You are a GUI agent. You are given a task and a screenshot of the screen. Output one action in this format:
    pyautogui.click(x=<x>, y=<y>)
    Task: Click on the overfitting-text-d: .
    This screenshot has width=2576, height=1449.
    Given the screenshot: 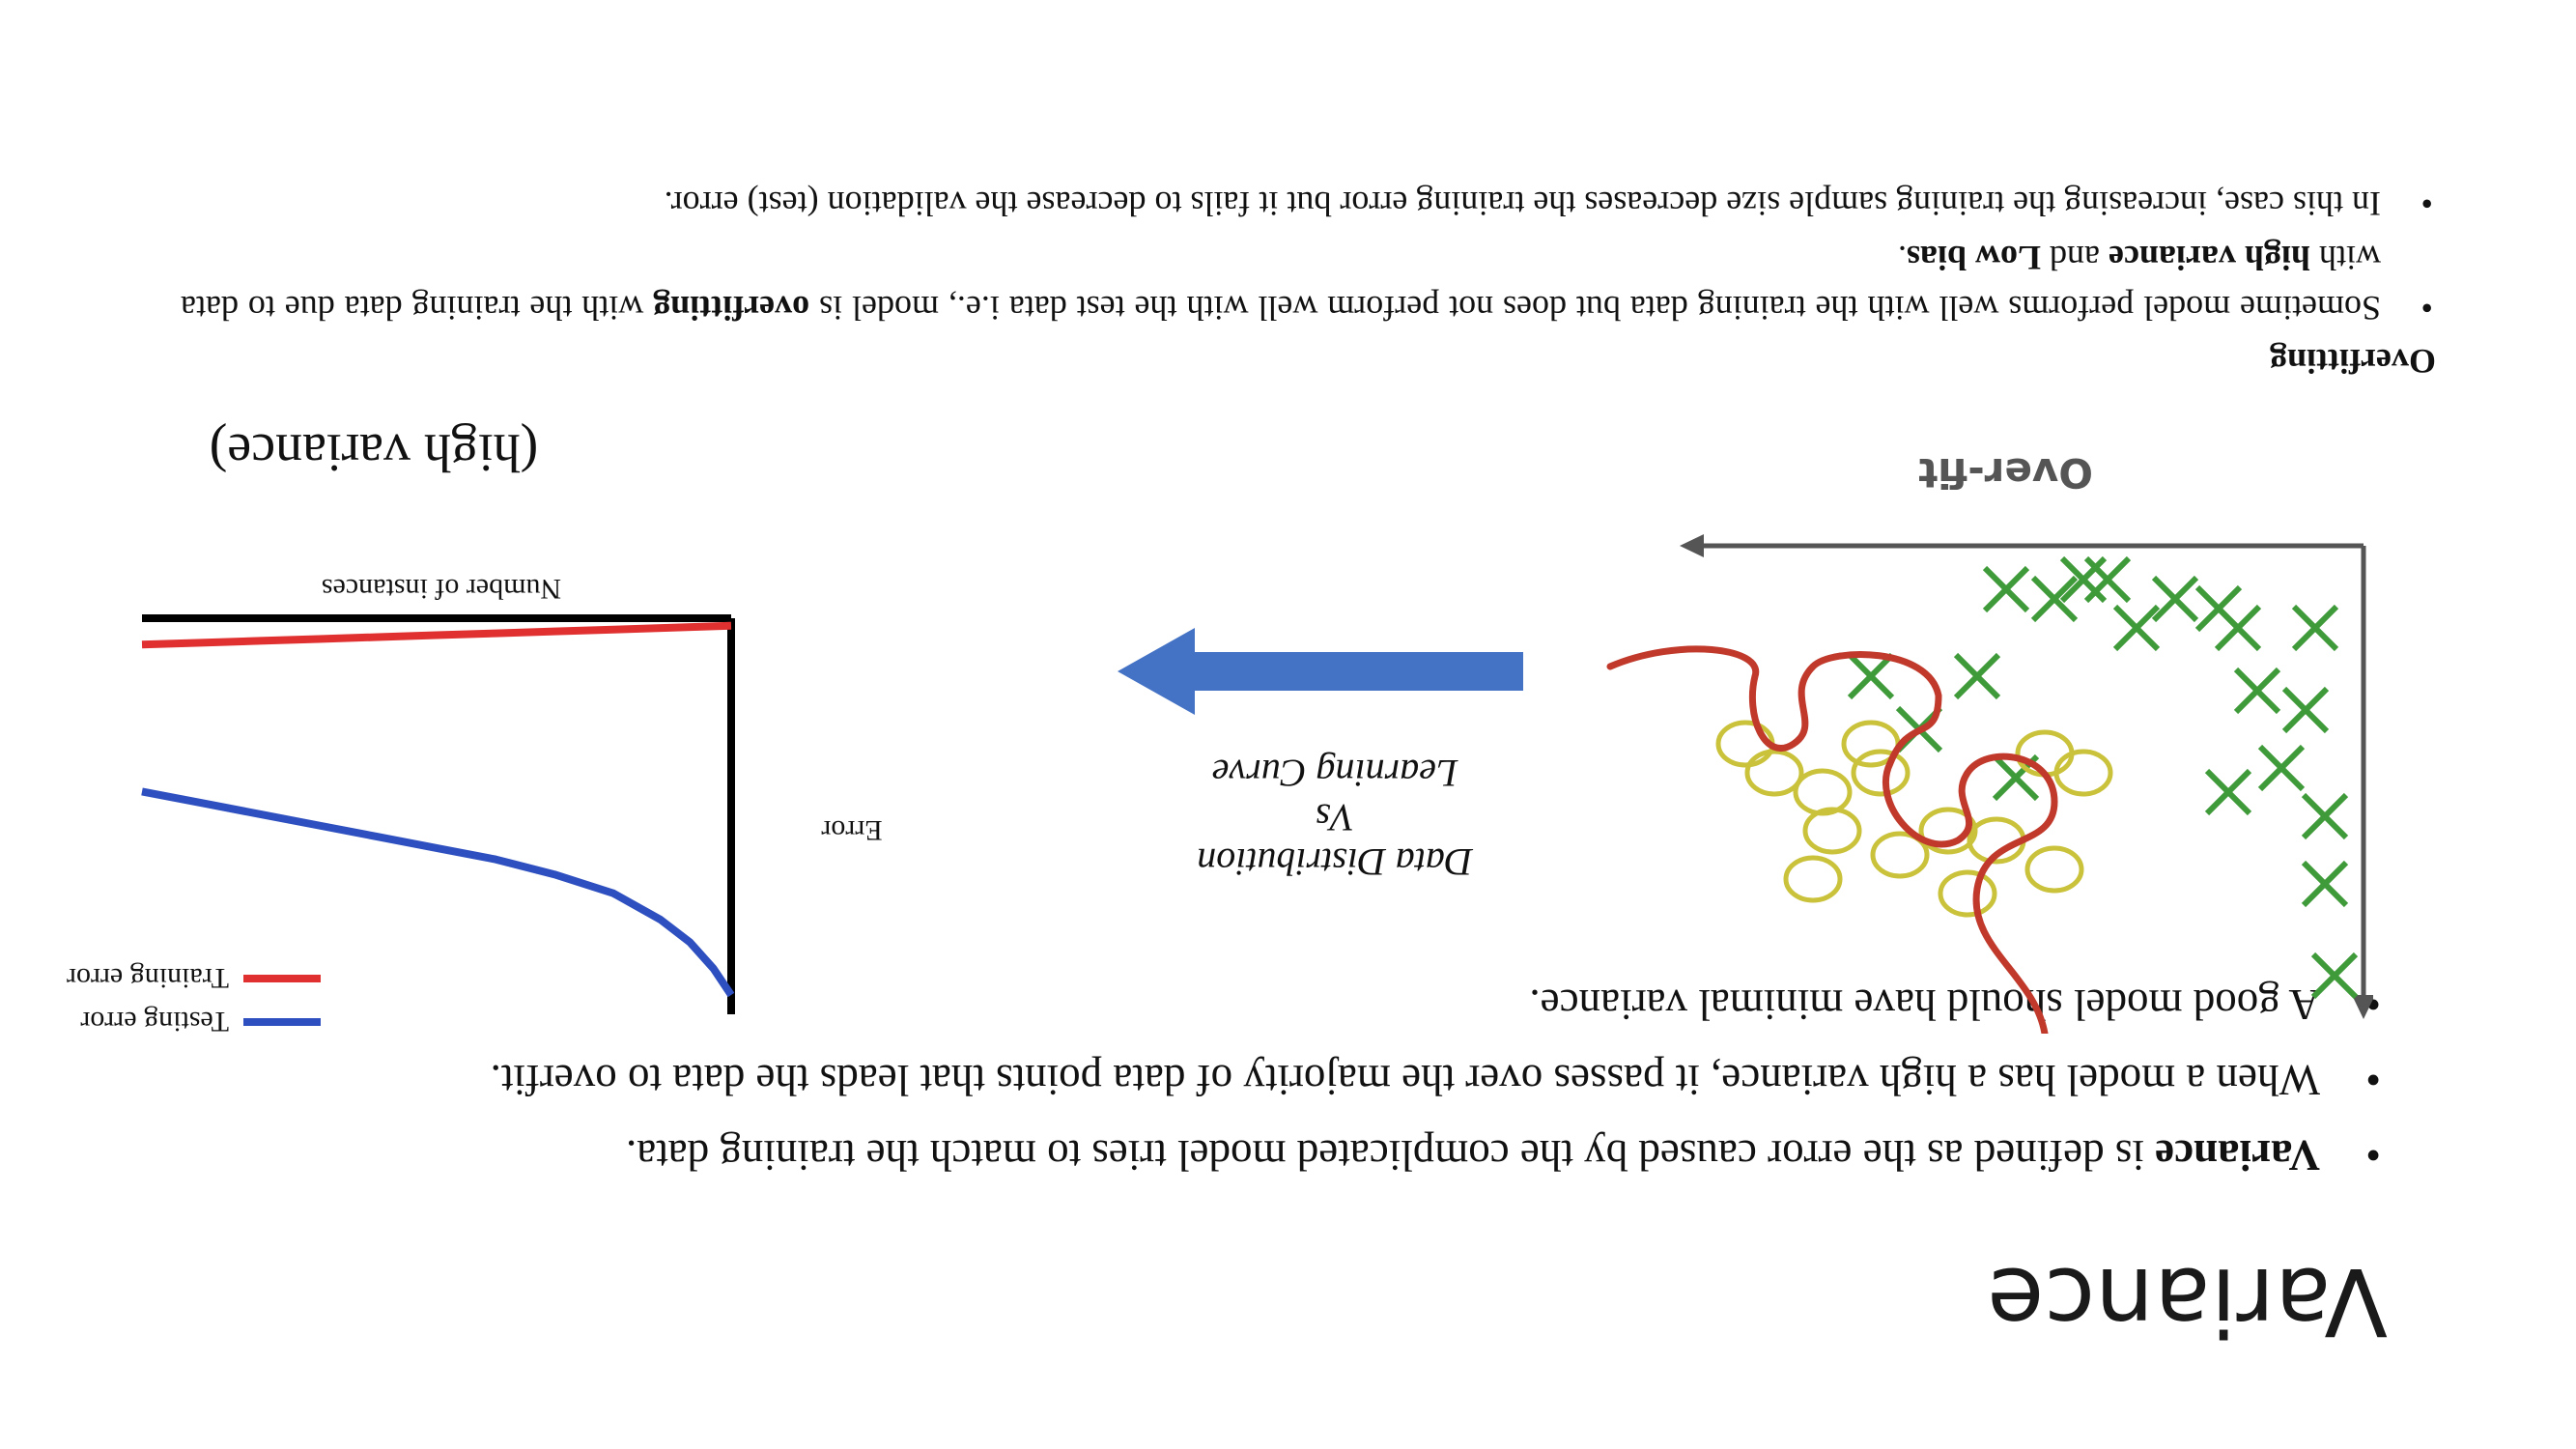 What is the action you would take?
    pyautogui.click(x=1902, y=258)
    